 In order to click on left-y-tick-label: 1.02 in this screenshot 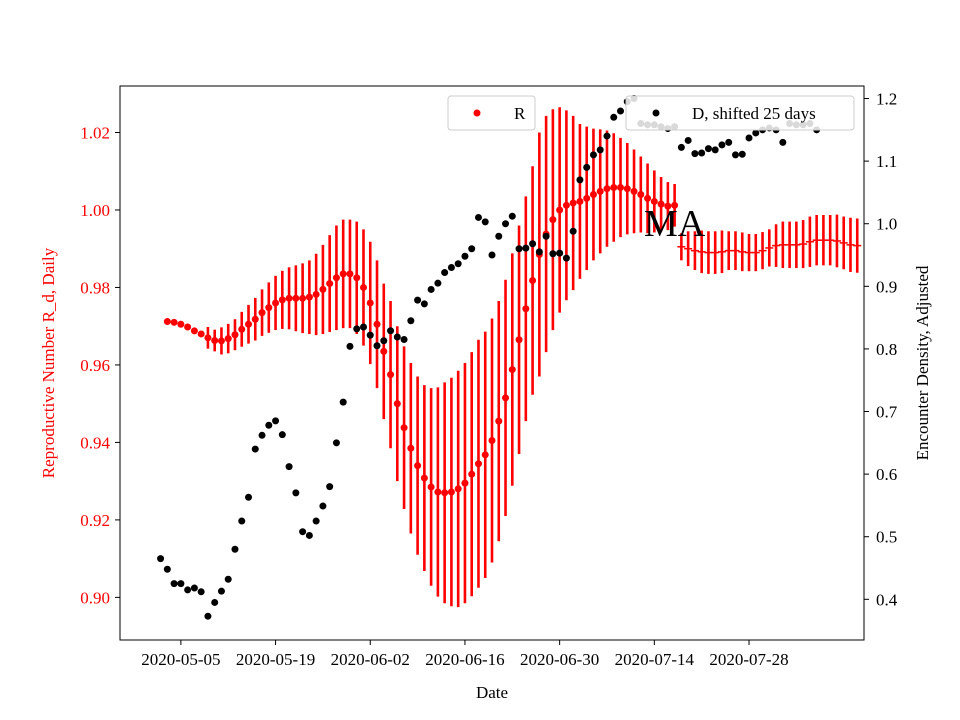, I will do `click(95, 132)`.